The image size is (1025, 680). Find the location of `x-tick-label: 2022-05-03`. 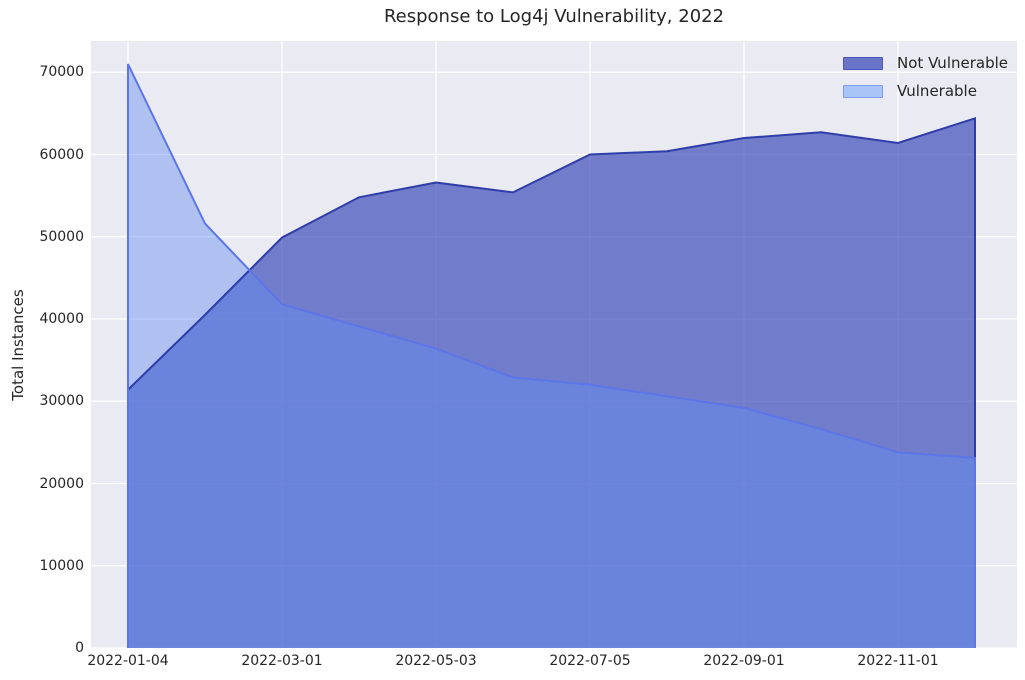

x-tick-label: 2022-05-03 is located at coordinates (436, 661).